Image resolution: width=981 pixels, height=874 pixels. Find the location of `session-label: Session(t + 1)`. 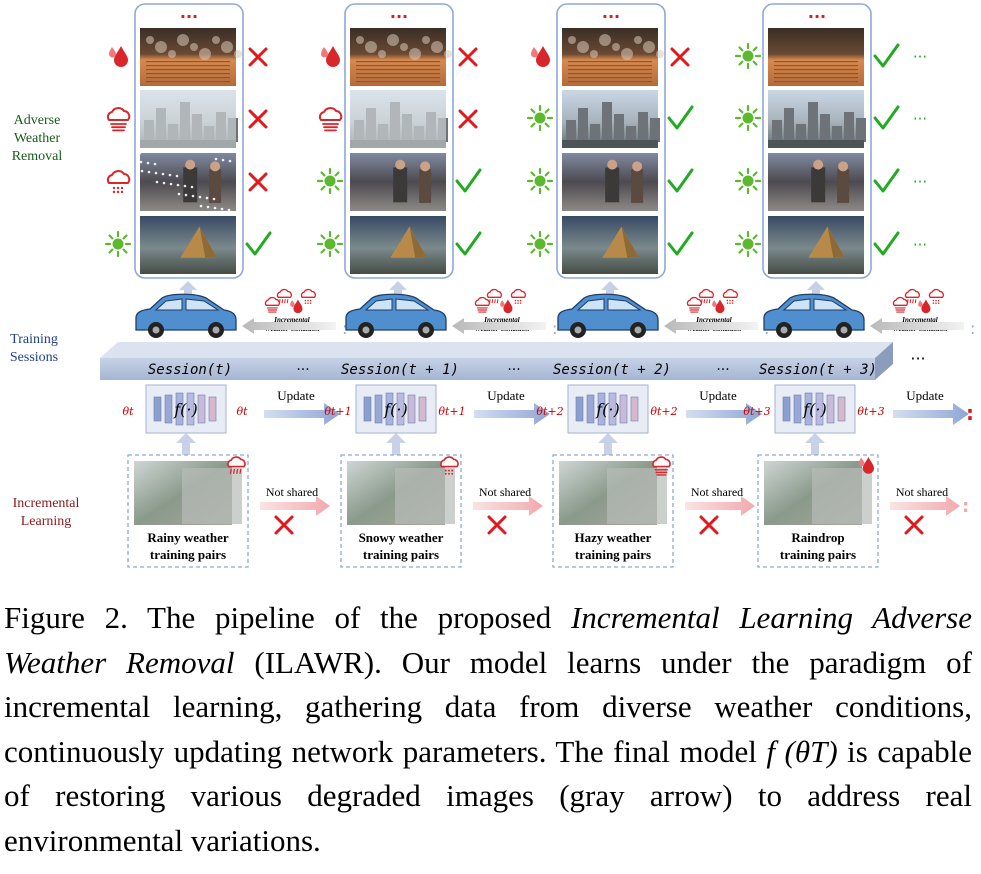

session-label: Session(t + 1) is located at coordinates (400, 370).